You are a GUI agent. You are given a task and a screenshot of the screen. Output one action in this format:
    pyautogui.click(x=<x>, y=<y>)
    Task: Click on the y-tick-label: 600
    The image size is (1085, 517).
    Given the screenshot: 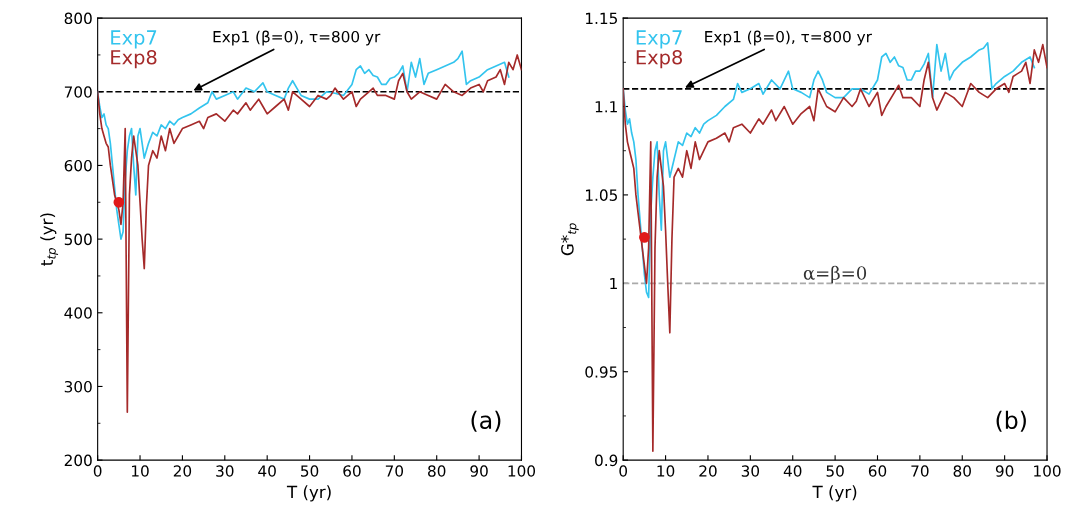 What is the action you would take?
    pyautogui.click(x=78, y=165)
    